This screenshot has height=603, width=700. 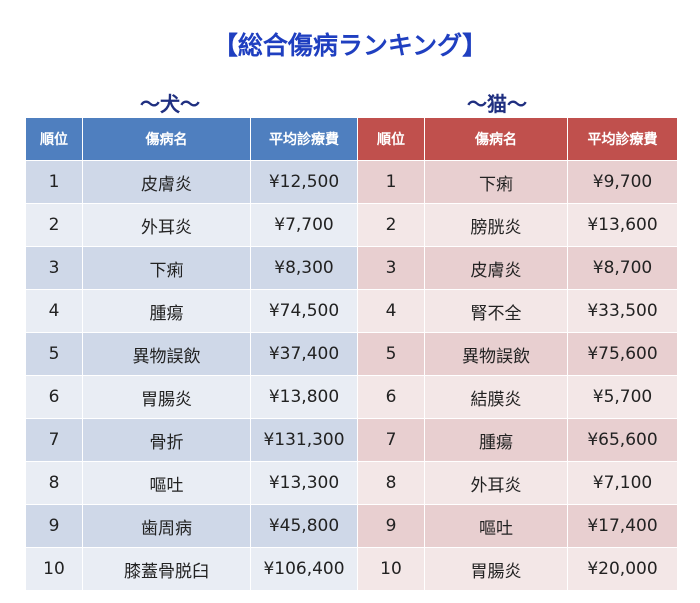 What do you see at coordinates (304, 354) in the screenshot?
I see `cost: ¥37,400` at bounding box center [304, 354].